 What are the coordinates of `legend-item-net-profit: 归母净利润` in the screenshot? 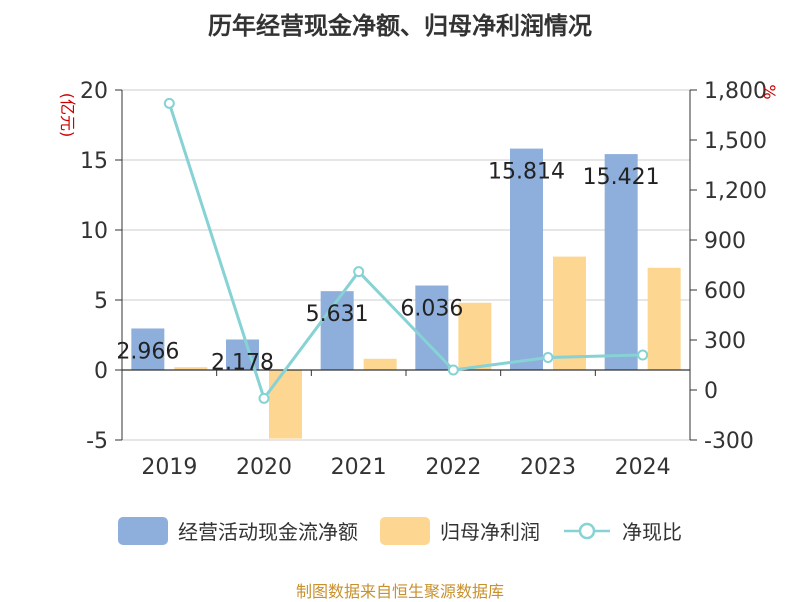 It's located at (460, 530).